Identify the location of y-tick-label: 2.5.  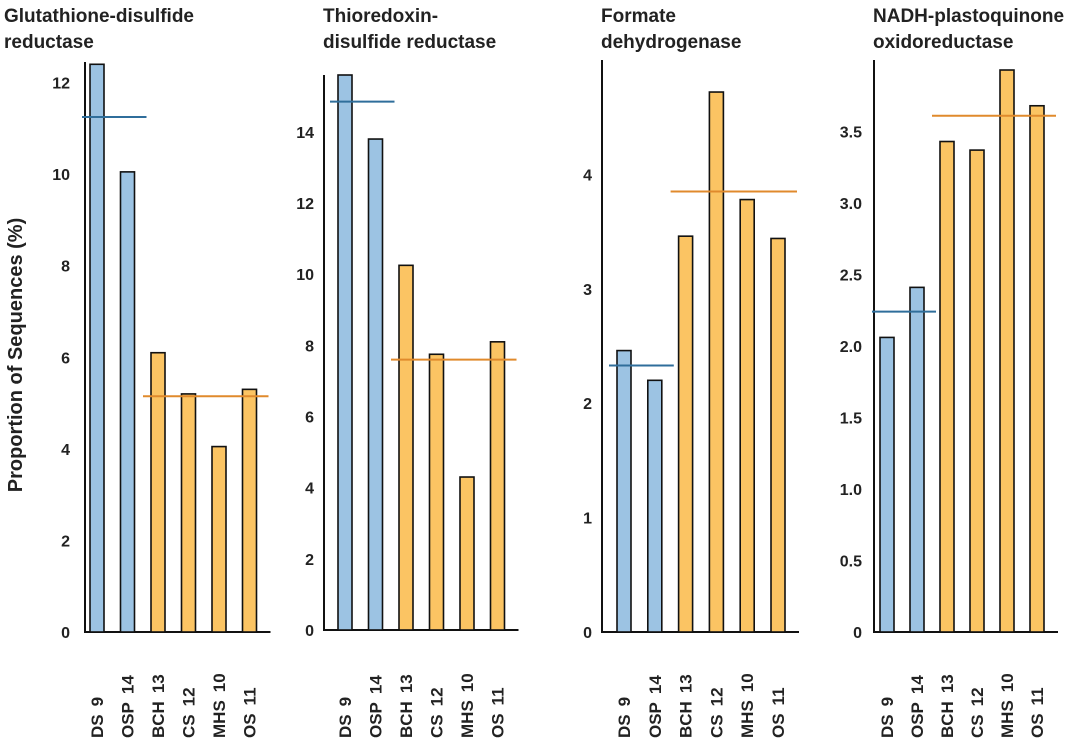
(851, 276).